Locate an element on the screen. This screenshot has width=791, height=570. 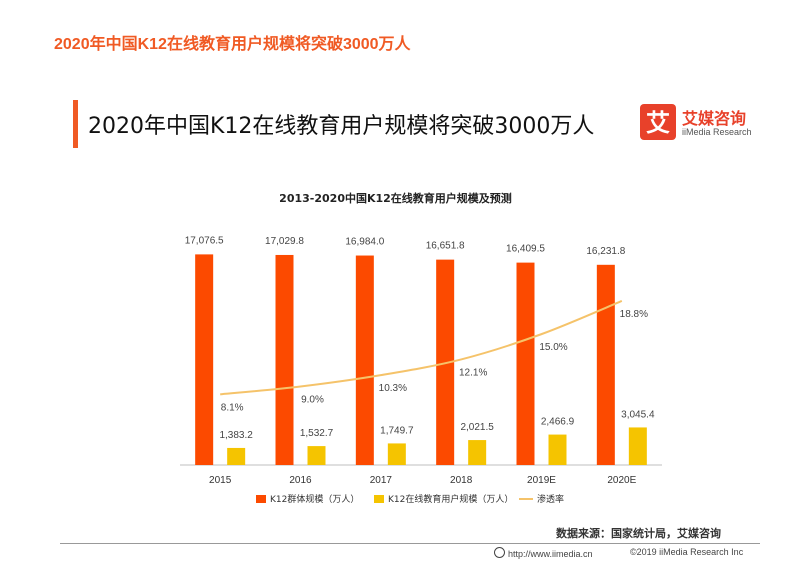
data-source: 数据来源：国家统计局，艾媒咨询 is located at coordinates (638, 533).